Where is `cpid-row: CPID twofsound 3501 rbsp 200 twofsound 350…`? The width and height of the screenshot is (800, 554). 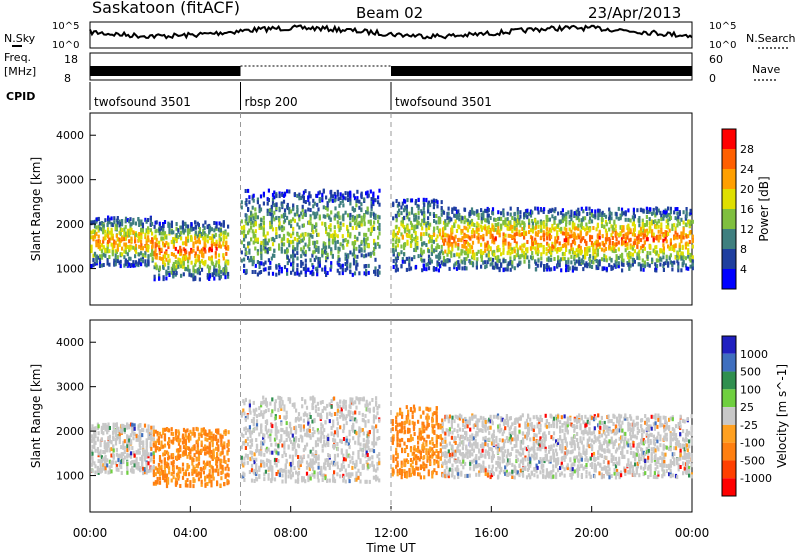 cpid-row: CPID twofsound 3501 rbsp 200 twofsound 350… is located at coordinates (249, 96).